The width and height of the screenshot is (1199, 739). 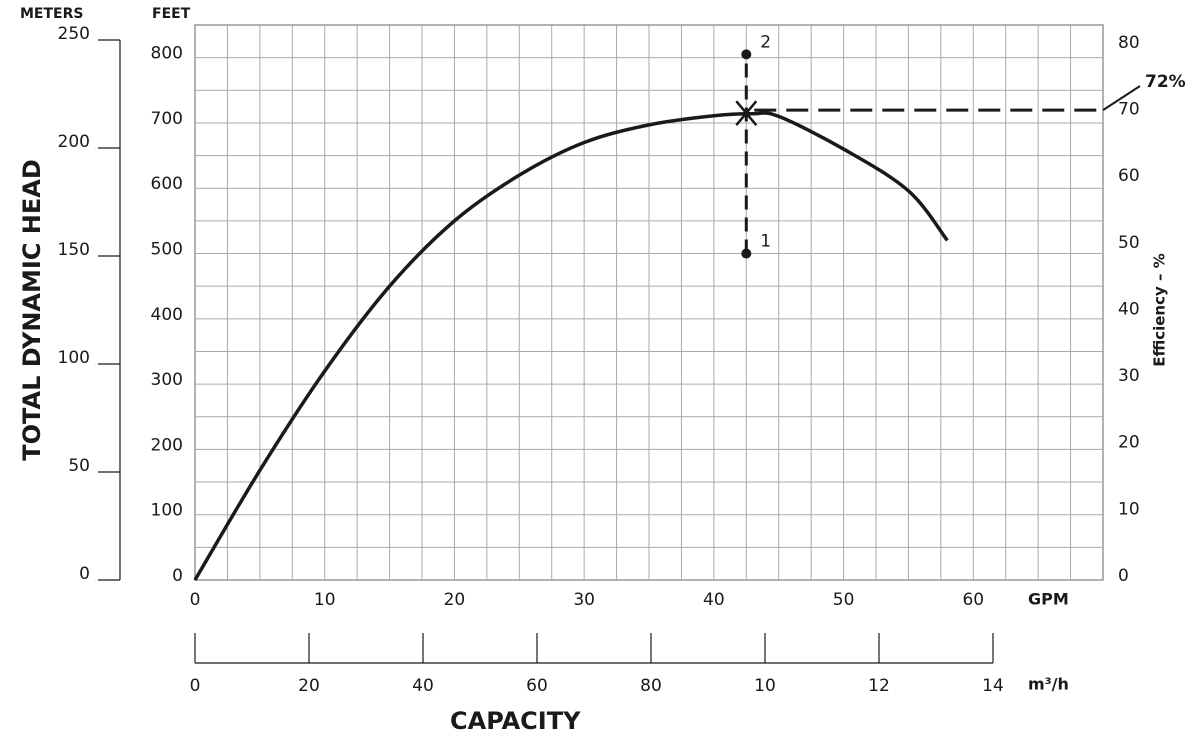 I want to click on x2-tick-label: 10, so click(x=765, y=686).